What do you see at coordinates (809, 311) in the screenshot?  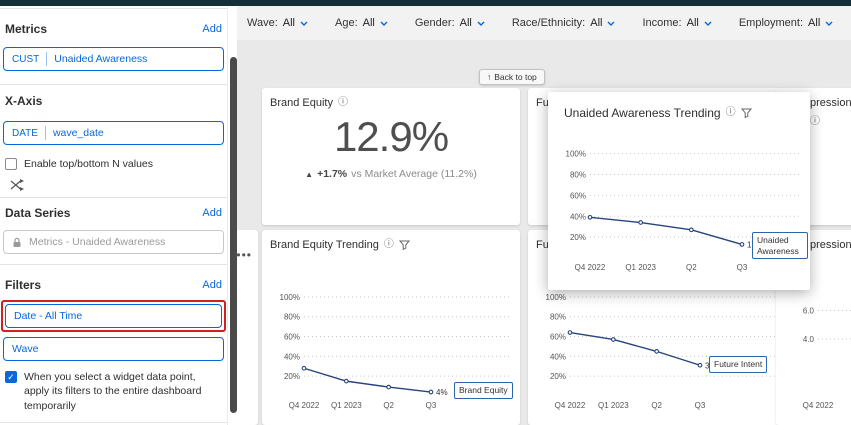 I see `svg-text: 6.0` at bounding box center [809, 311].